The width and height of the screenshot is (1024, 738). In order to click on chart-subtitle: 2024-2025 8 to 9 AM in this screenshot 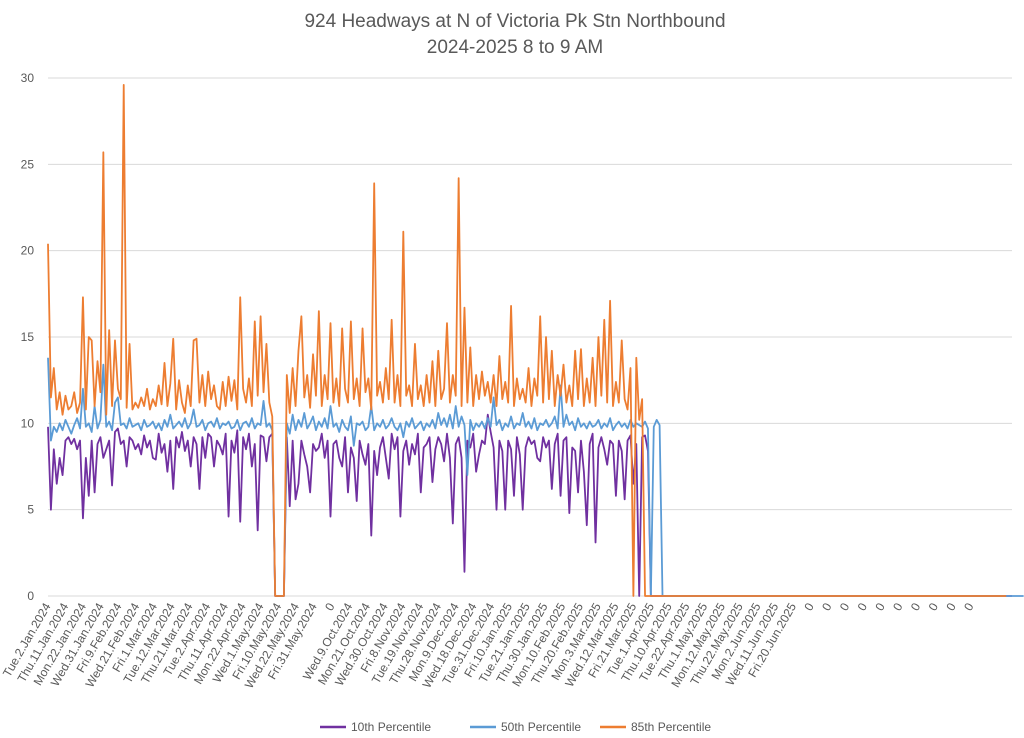, I will do `click(515, 47)`.